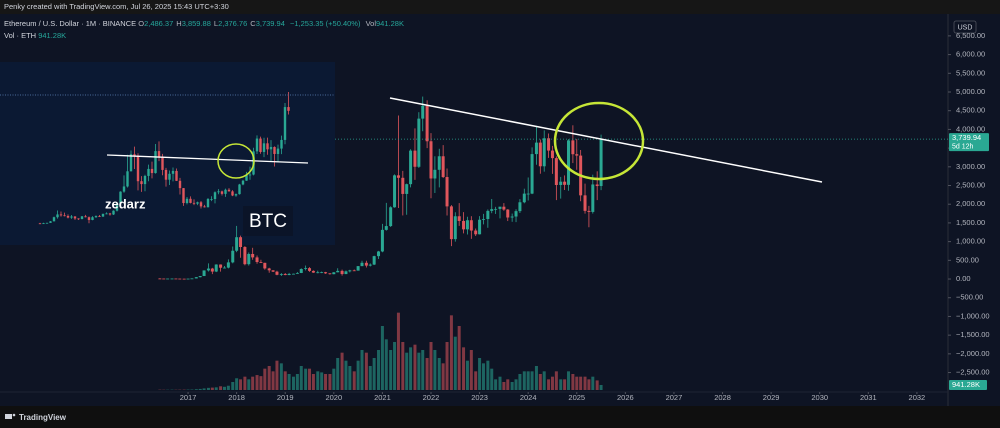 Image resolution: width=1000 pixels, height=428 pixels. I want to click on volume-label-box, so click(968, 384).